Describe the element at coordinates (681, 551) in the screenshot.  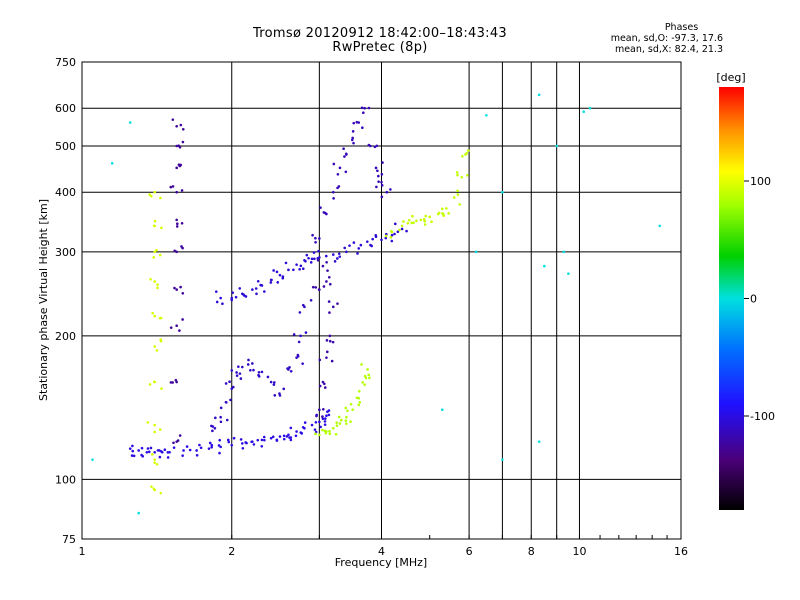
I see `x-tick-label: 16` at that location.